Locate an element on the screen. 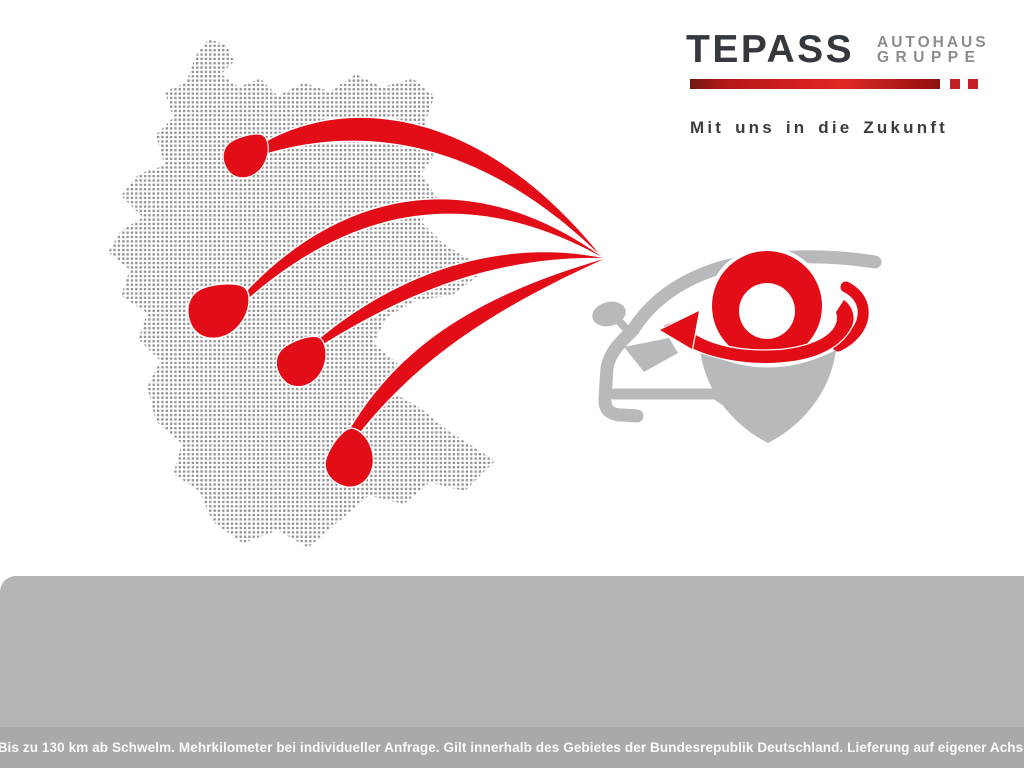  delivery-pin-icon is located at coordinates (763, 345).